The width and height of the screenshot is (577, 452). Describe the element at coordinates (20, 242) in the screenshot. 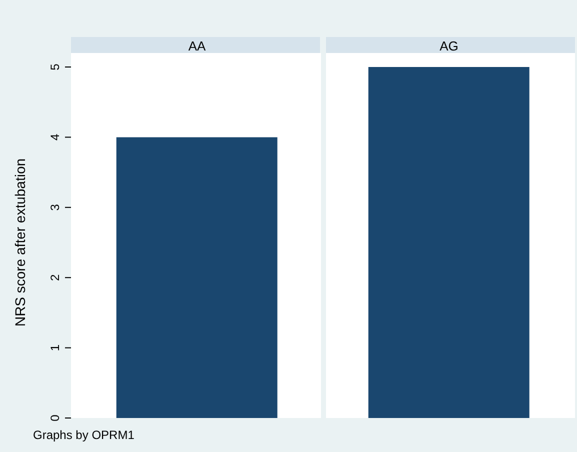

I see `y-axis-title: NRS score after extubation` at that location.